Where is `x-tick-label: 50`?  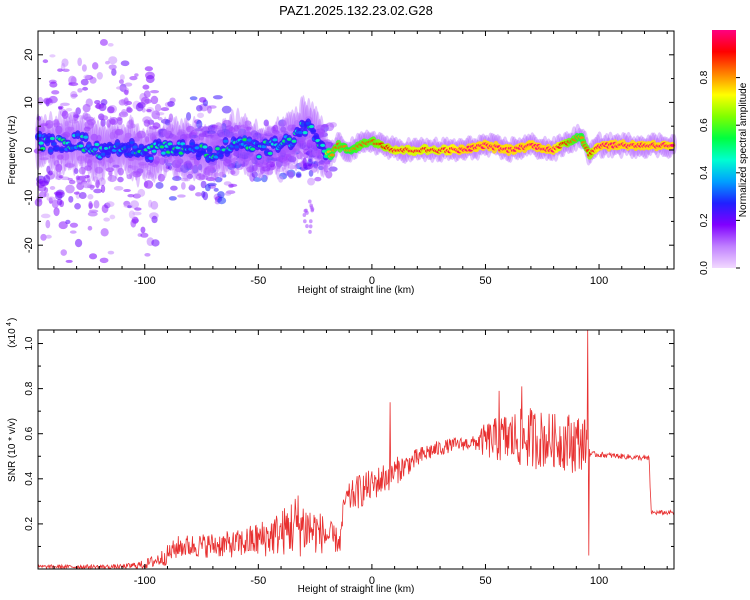 x-tick-label: 50 is located at coordinates (485, 581).